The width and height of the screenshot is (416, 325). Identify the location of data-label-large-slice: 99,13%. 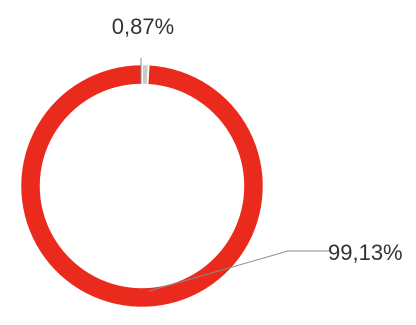
(365, 252).